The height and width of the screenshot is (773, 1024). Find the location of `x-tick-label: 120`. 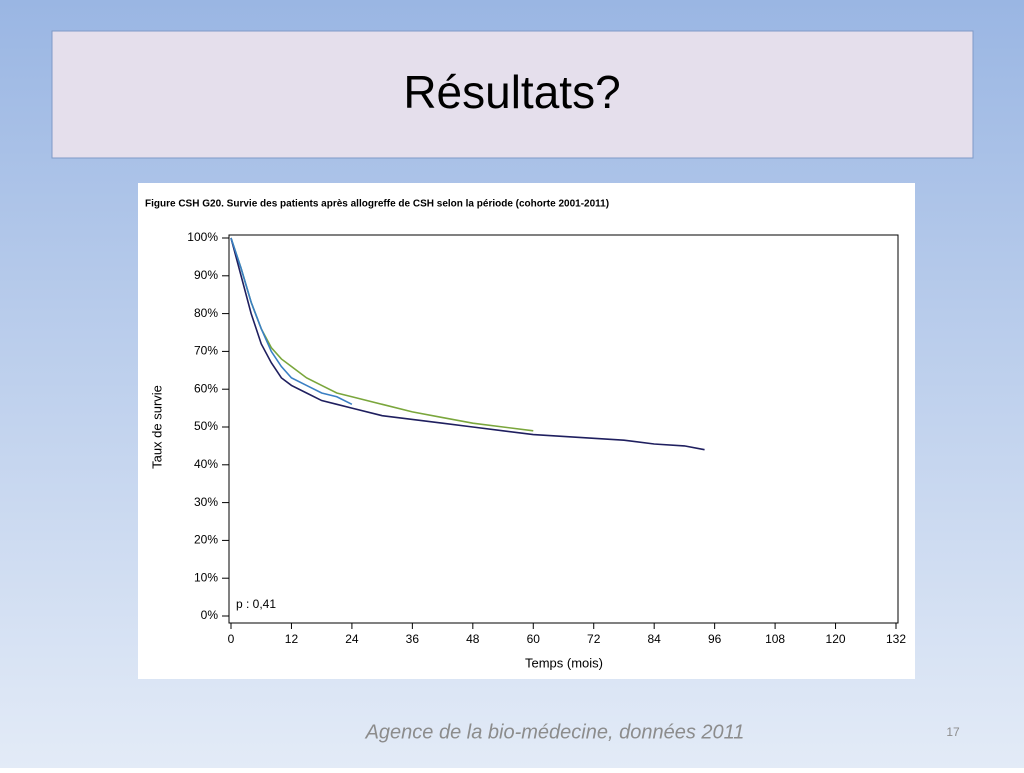

x-tick-label: 120 is located at coordinates (836, 639).